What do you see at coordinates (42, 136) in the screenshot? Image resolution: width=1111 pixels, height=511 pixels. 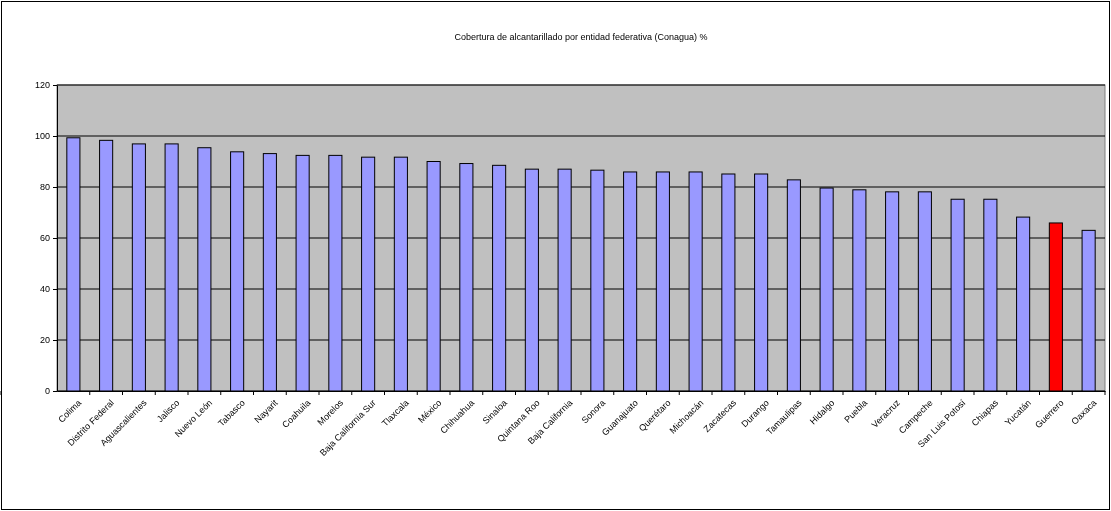 I see `y-tick-label: 100` at bounding box center [42, 136].